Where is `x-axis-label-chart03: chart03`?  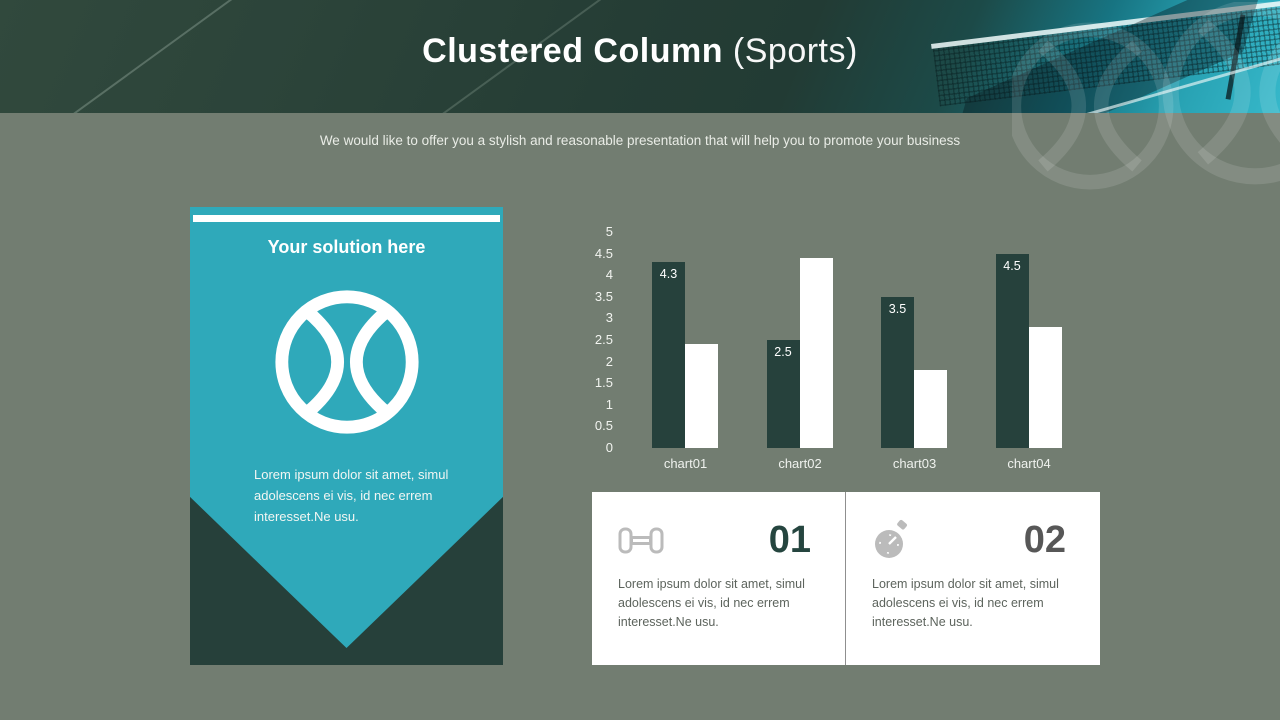
x-axis-label-chart03: chart03 is located at coordinates (914, 463).